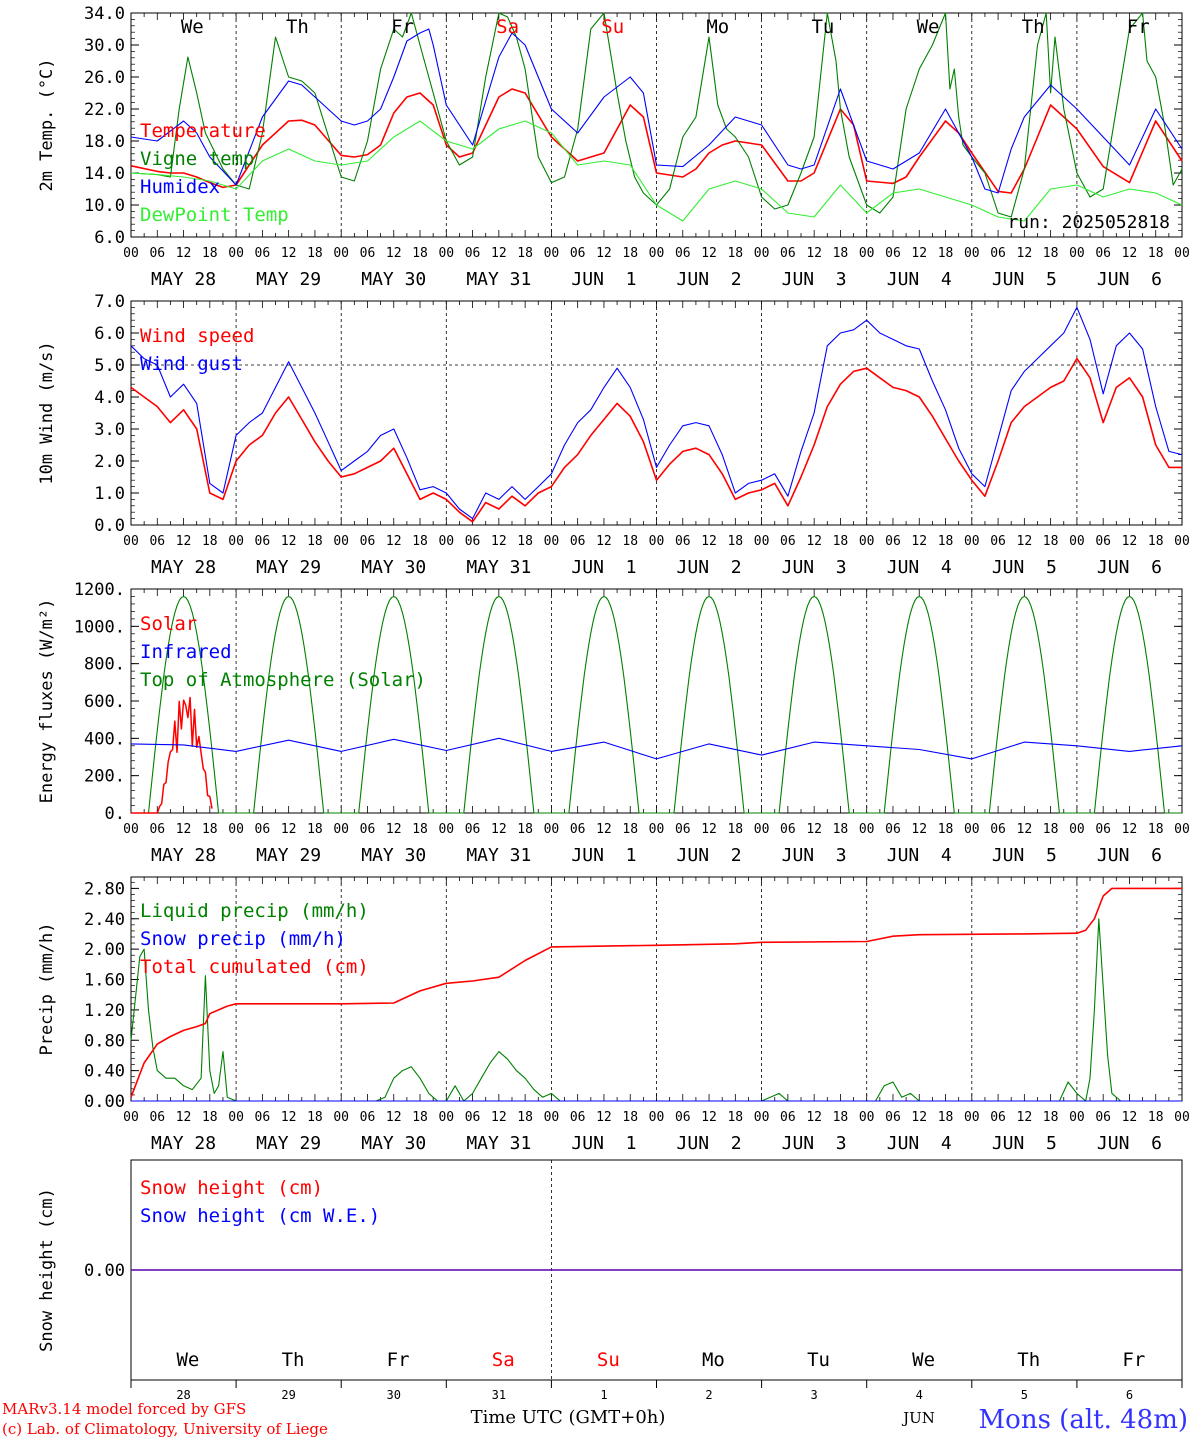 The height and width of the screenshot is (1440, 1194). What do you see at coordinates (603, 1395) in the screenshot?
I see `day-number: 1` at bounding box center [603, 1395].